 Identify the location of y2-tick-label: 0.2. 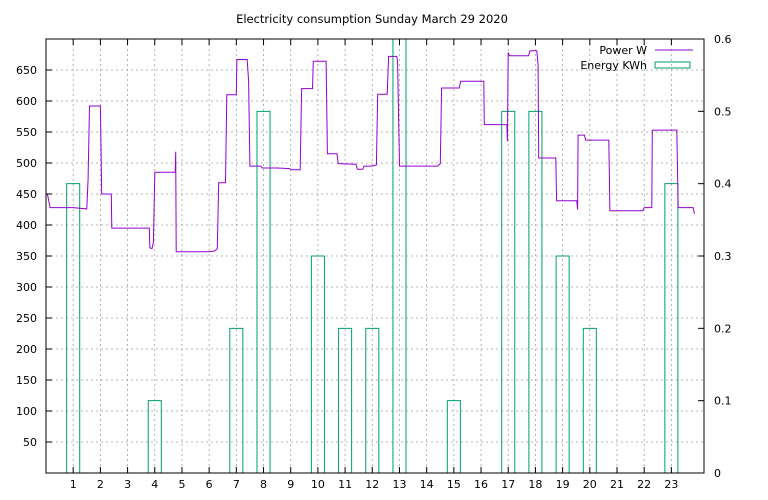
(723, 328).